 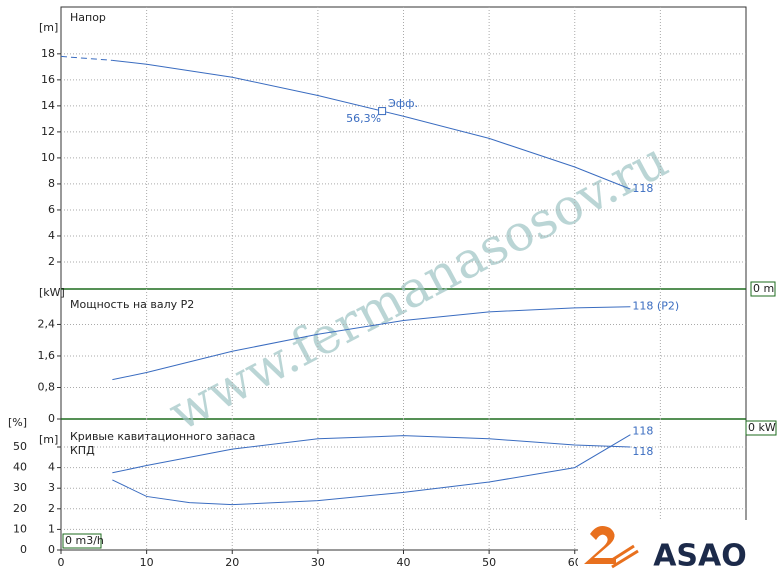 What do you see at coordinates (20, 446) in the screenshot?
I see `y-tick-label: 50` at bounding box center [20, 446].